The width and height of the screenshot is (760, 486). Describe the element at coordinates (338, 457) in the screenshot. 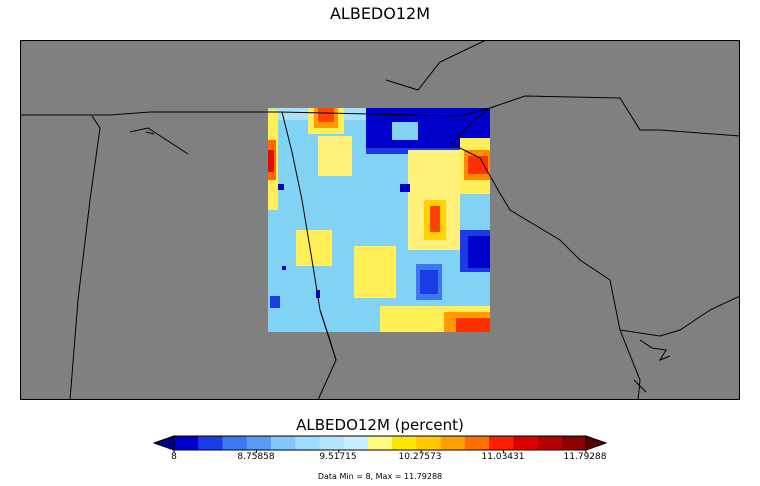

I see `colorbar-tick-label: 9.51715` at that location.